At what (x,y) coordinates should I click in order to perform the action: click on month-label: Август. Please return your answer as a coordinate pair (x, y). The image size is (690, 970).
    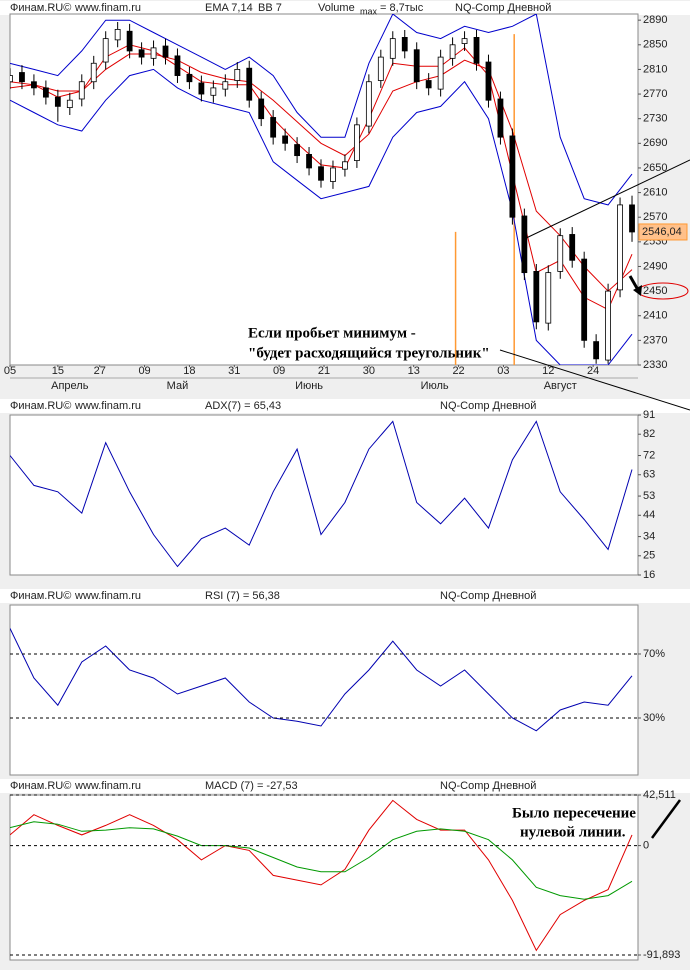
    Looking at the image, I should click on (560, 386).